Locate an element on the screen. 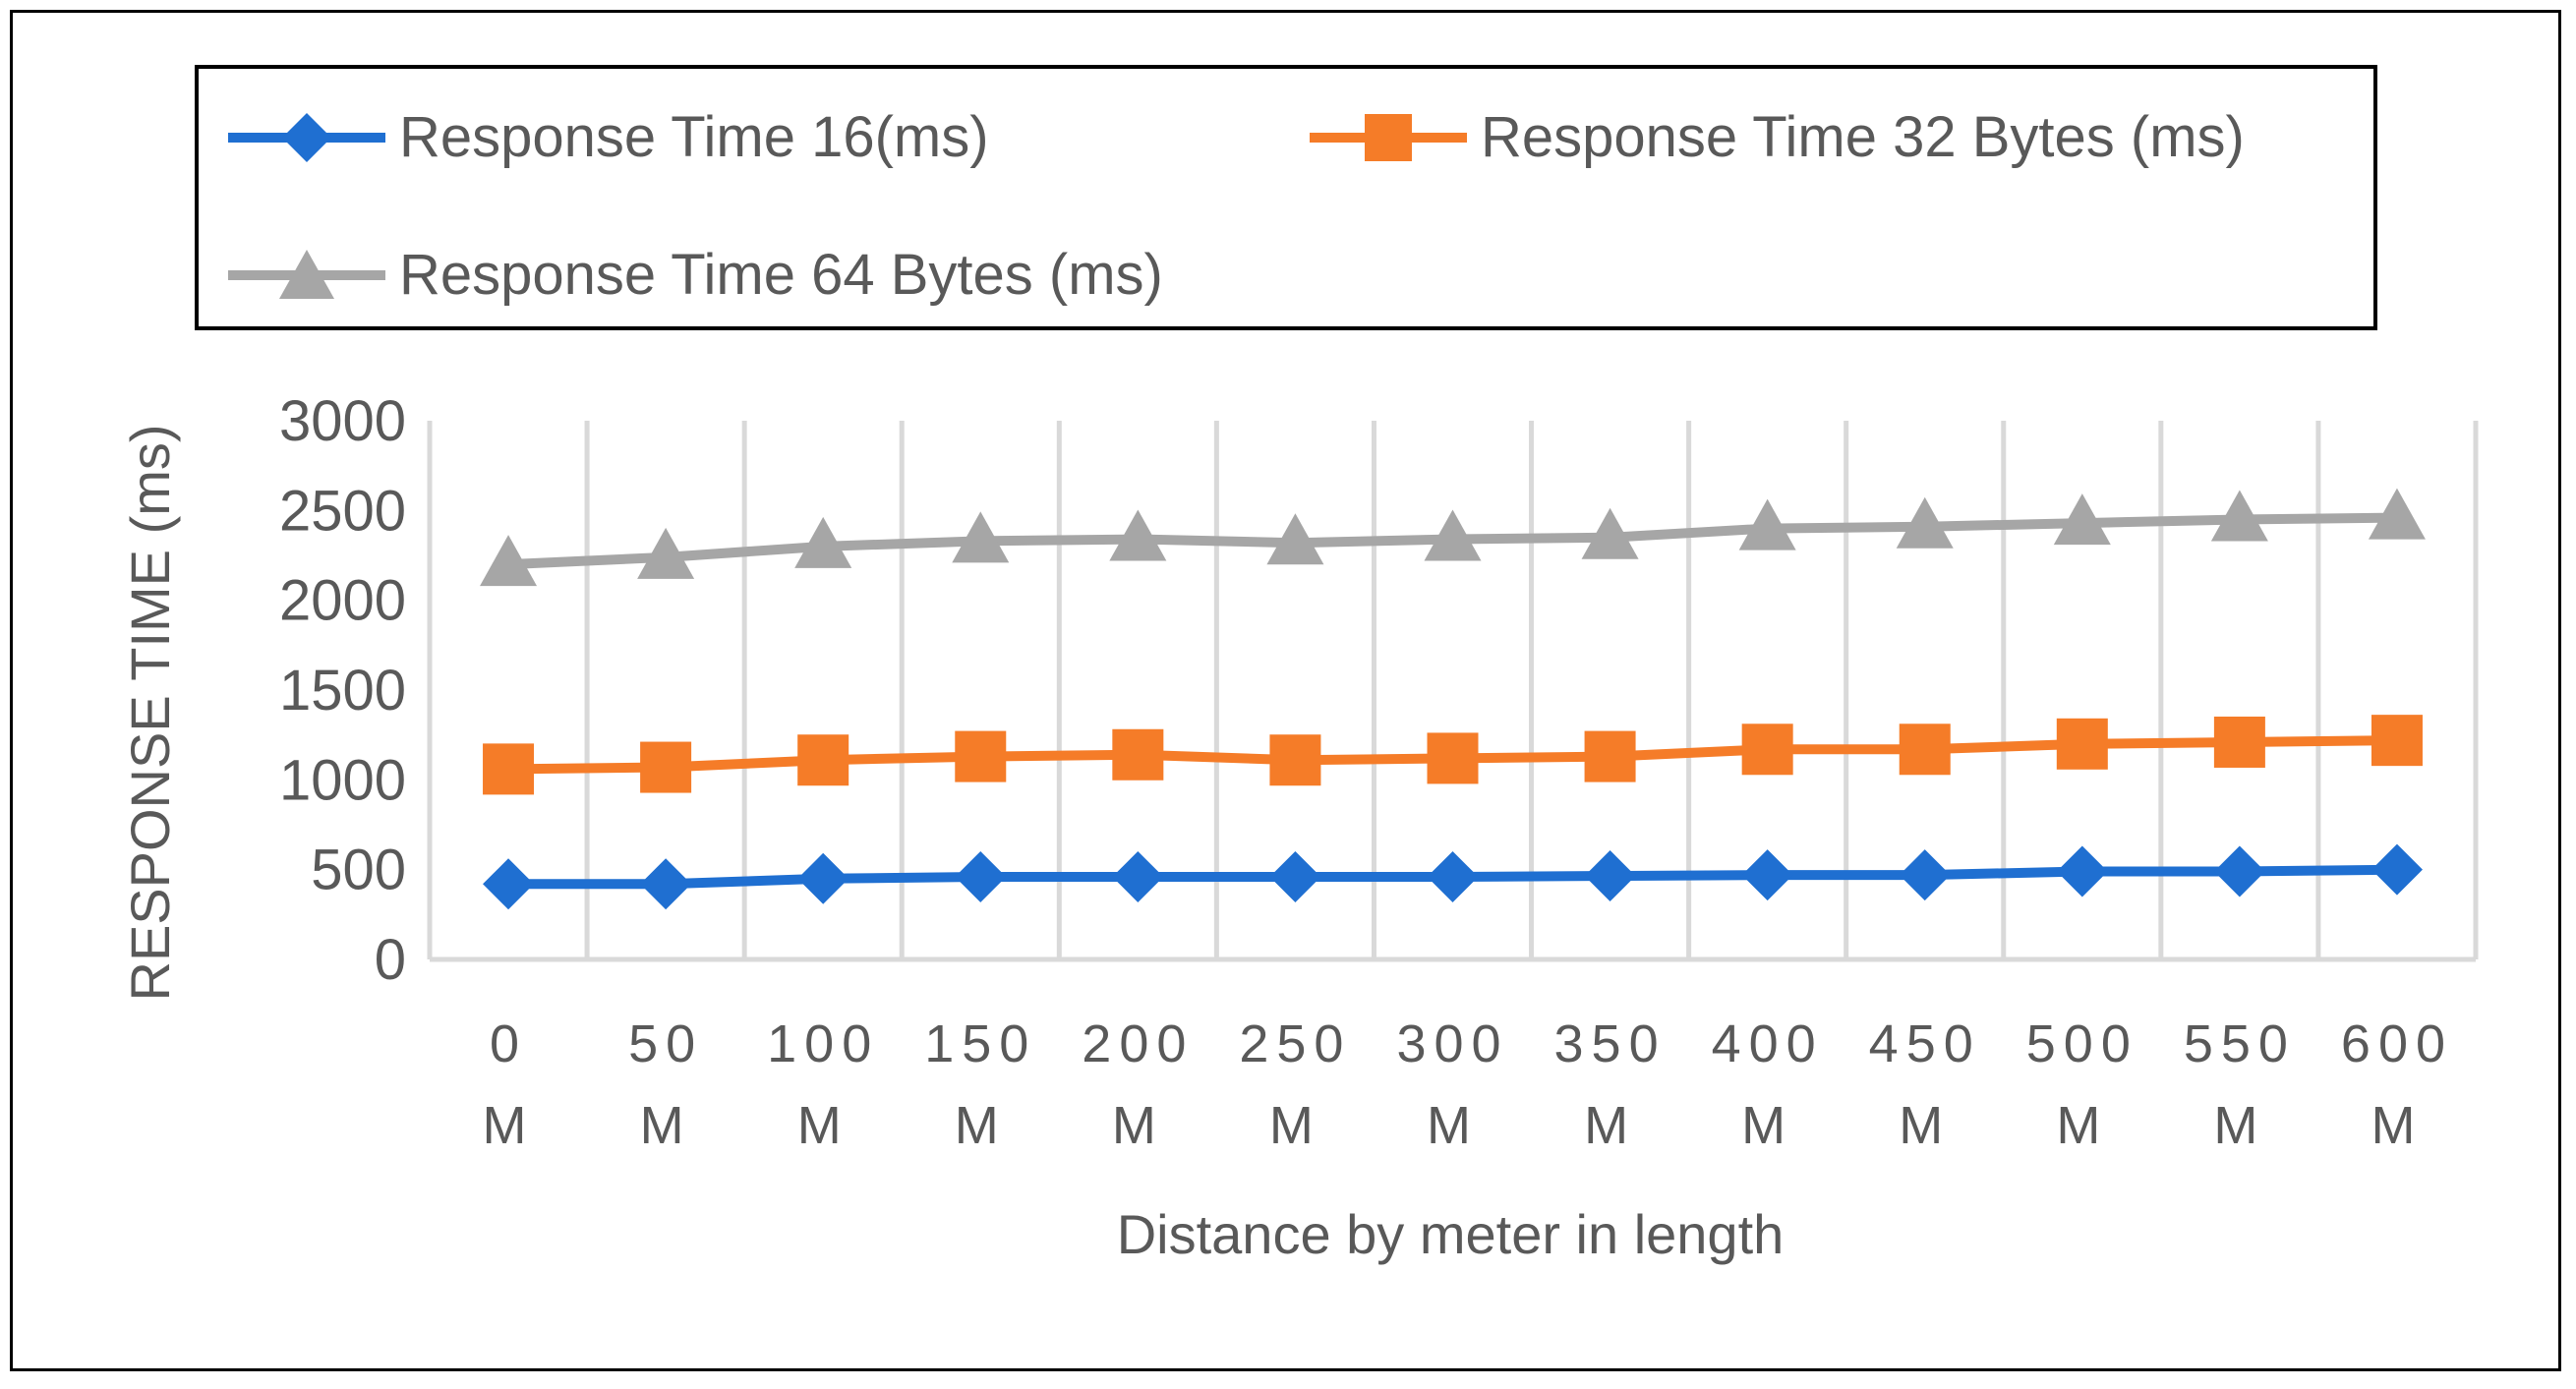 The height and width of the screenshot is (1389, 2576). x-tick-label: 400 is located at coordinates (1768, 1043).